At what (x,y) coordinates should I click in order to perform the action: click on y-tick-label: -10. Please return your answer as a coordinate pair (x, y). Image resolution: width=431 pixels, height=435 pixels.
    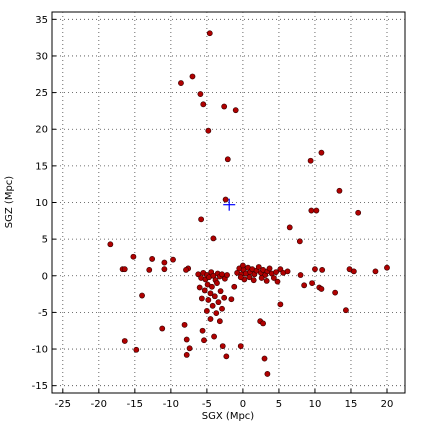
    Looking at the image, I should click on (40, 350).